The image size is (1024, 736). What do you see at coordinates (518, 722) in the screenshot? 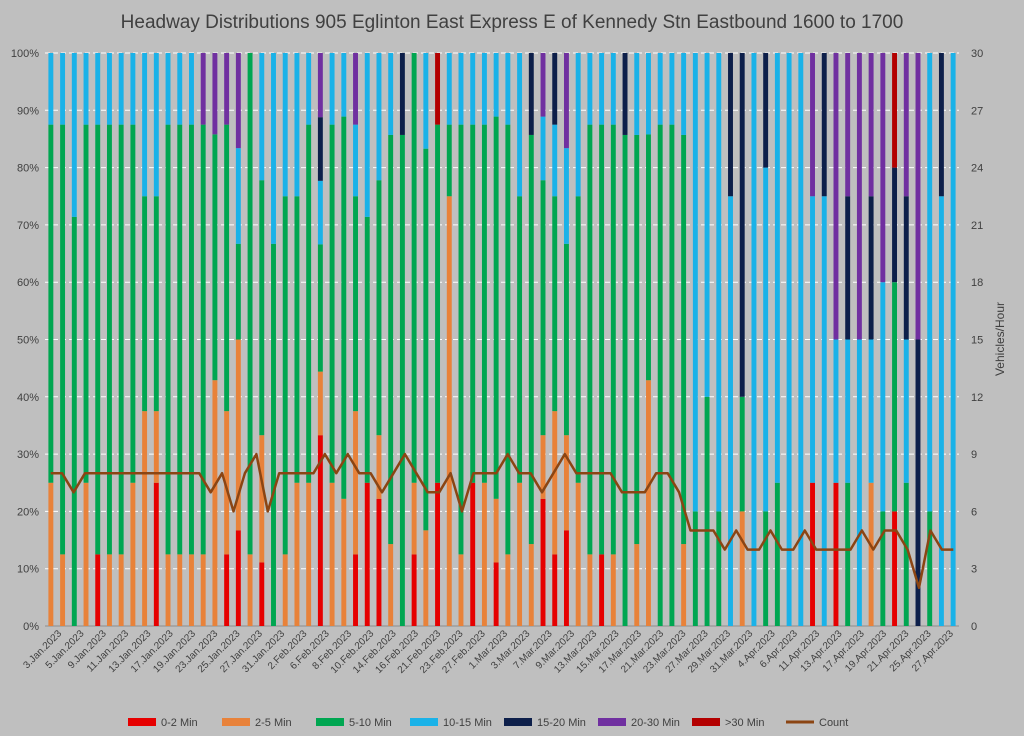
I see `legend-swatch` at bounding box center [518, 722].